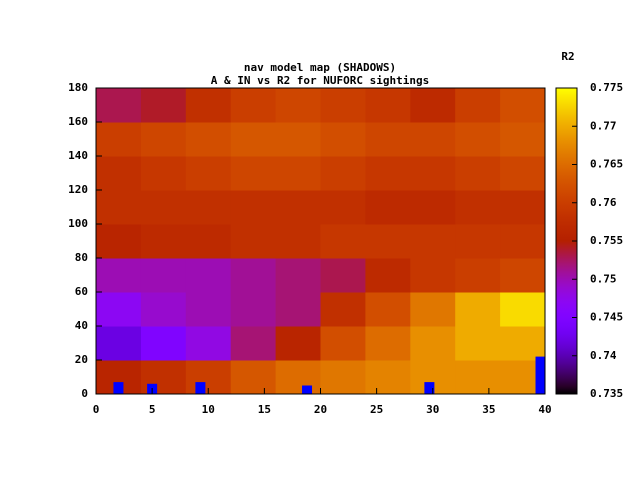 The image size is (640, 480). I want to click on x-tick-label: 25, so click(376, 409).